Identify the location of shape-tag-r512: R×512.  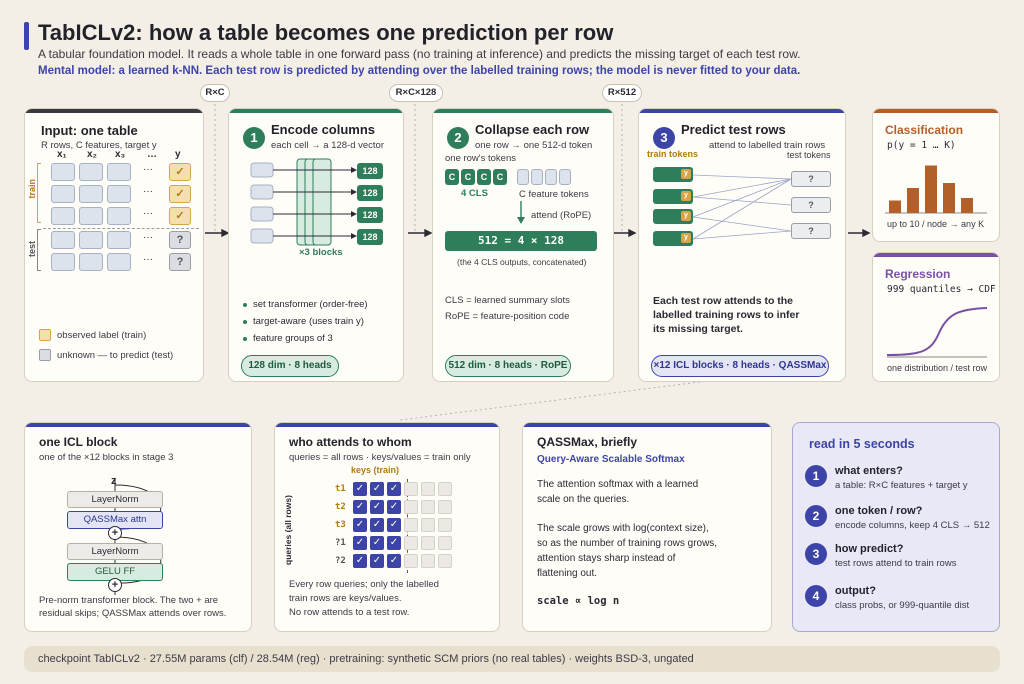
(622, 93).